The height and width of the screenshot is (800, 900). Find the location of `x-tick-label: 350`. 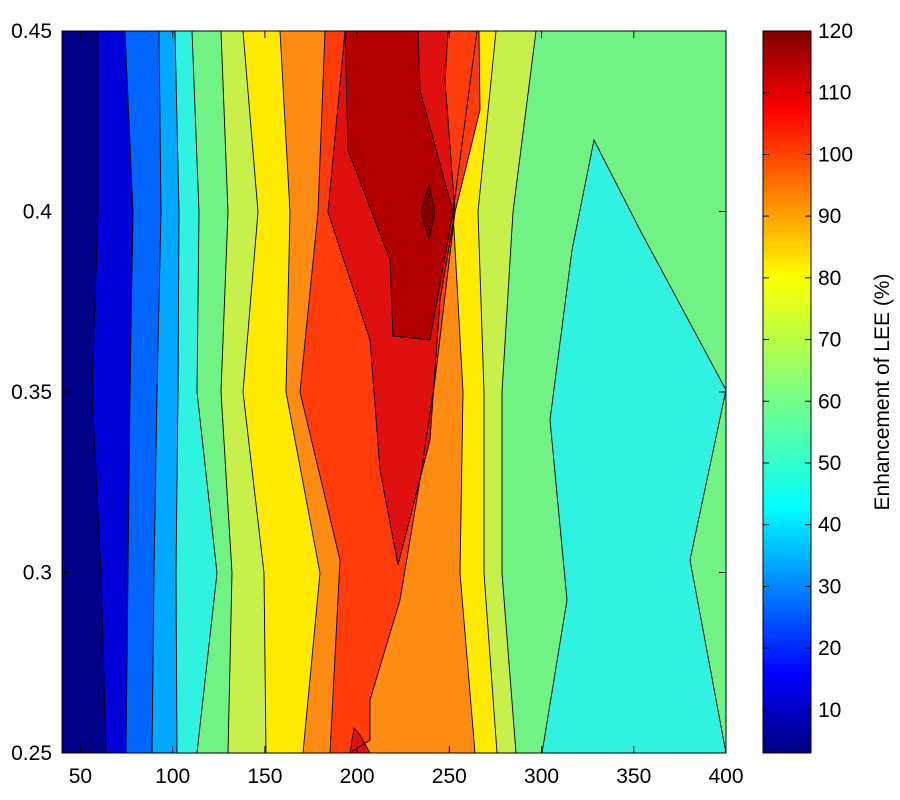

x-tick-label: 350 is located at coordinates (633, 776).